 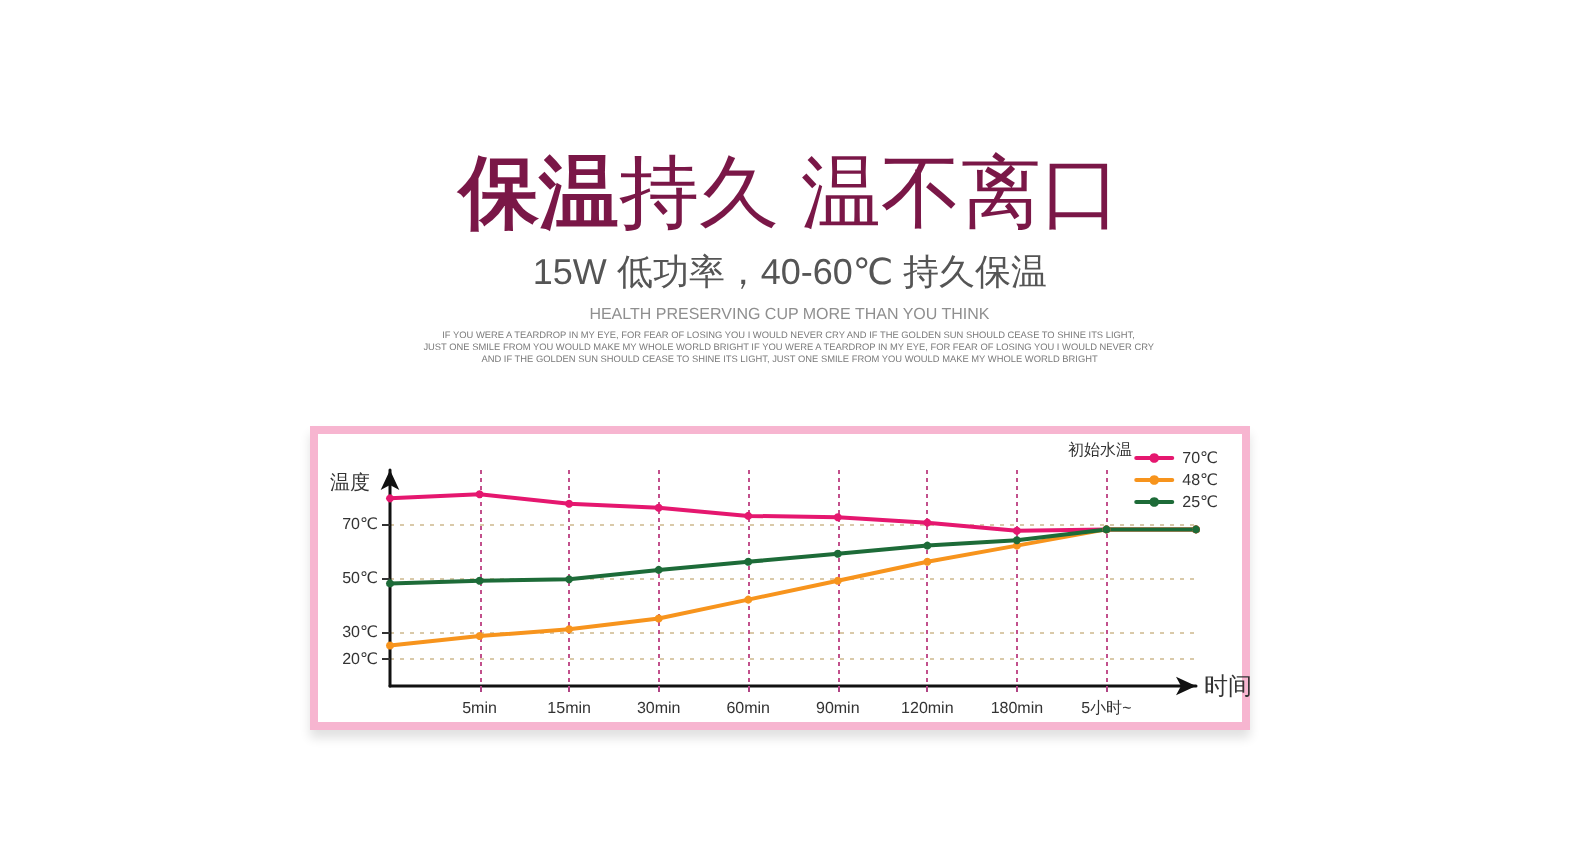 I want to click on text: HEALTH PRESERVING CUP MORE THAN YOU THINK, so click(x=790, y=314).